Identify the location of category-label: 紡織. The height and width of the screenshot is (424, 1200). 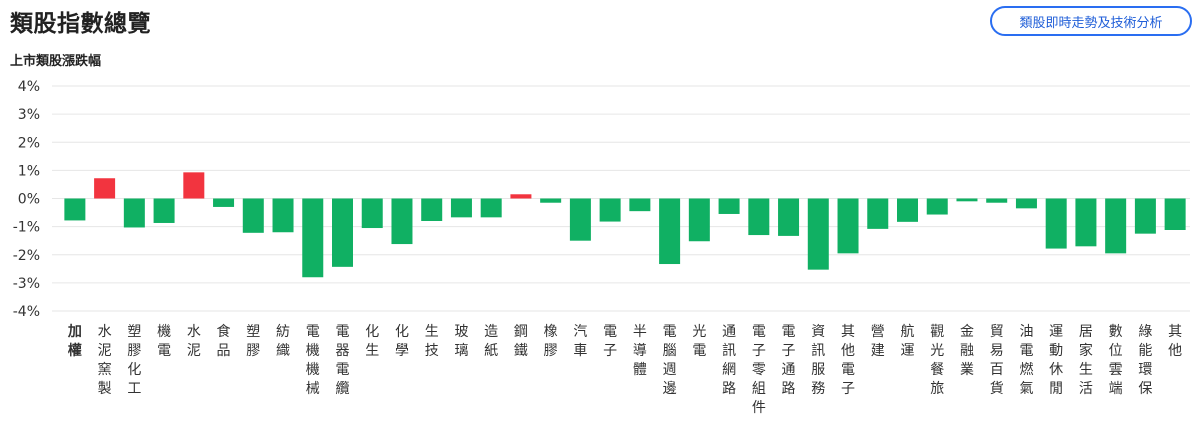
(283, 341).